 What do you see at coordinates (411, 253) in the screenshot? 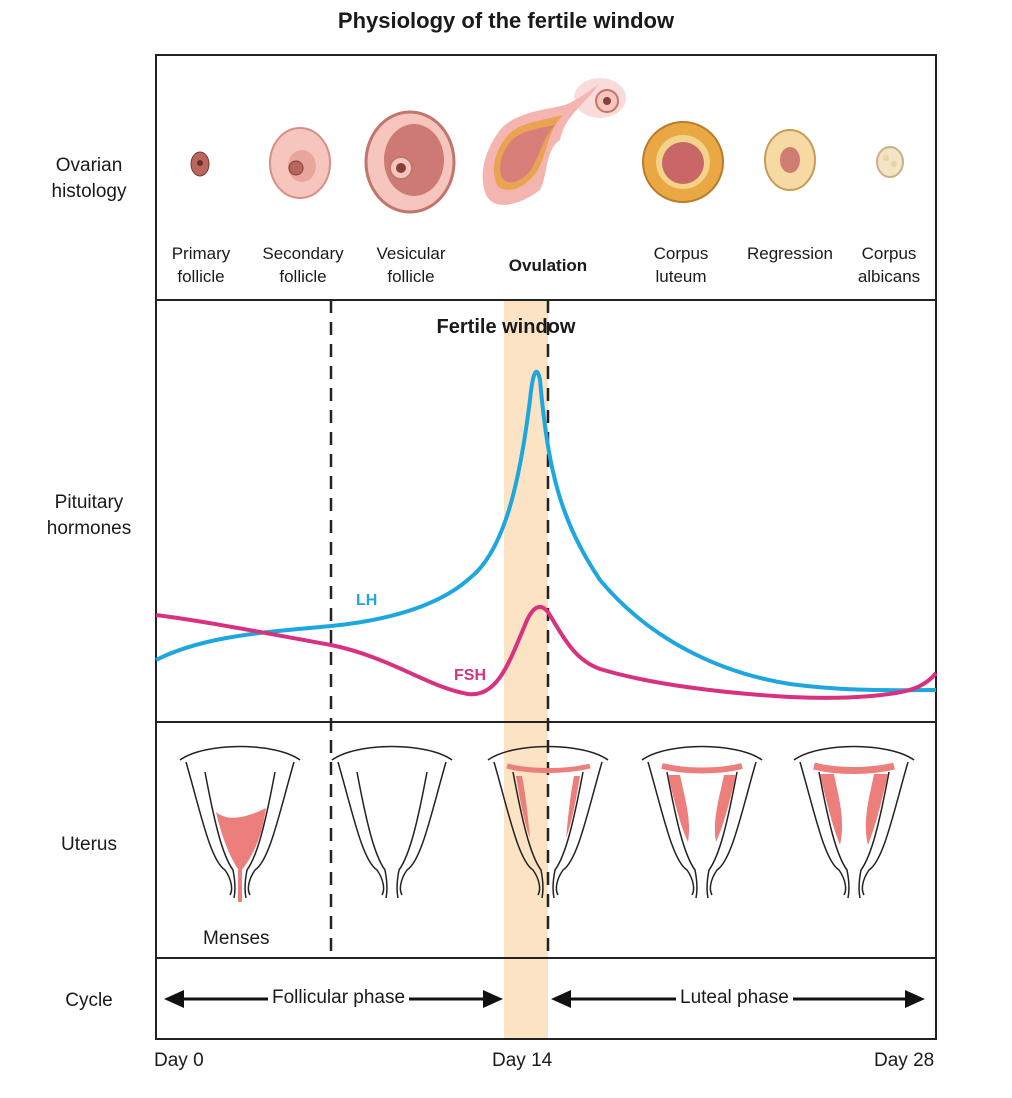
I see `stage-label-line1: Vesicular` at bounding box center [411, 253].